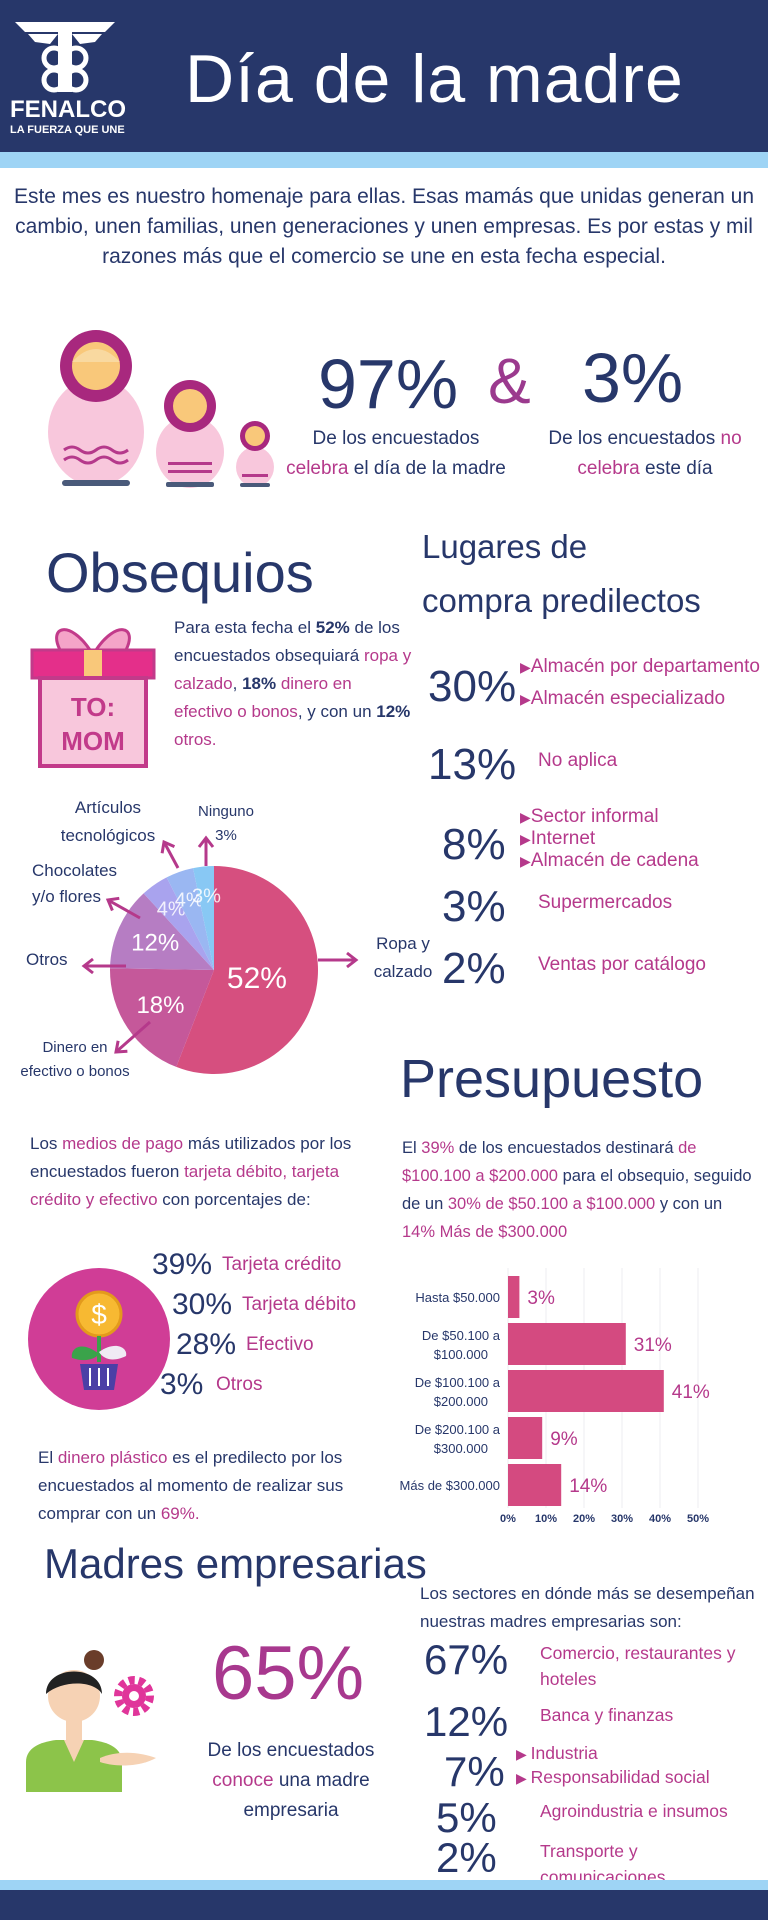 The width and height of the screenshot is (768, 1920). I want to click on lugares-item-label: Almacén por departamento, so click(645, 666).